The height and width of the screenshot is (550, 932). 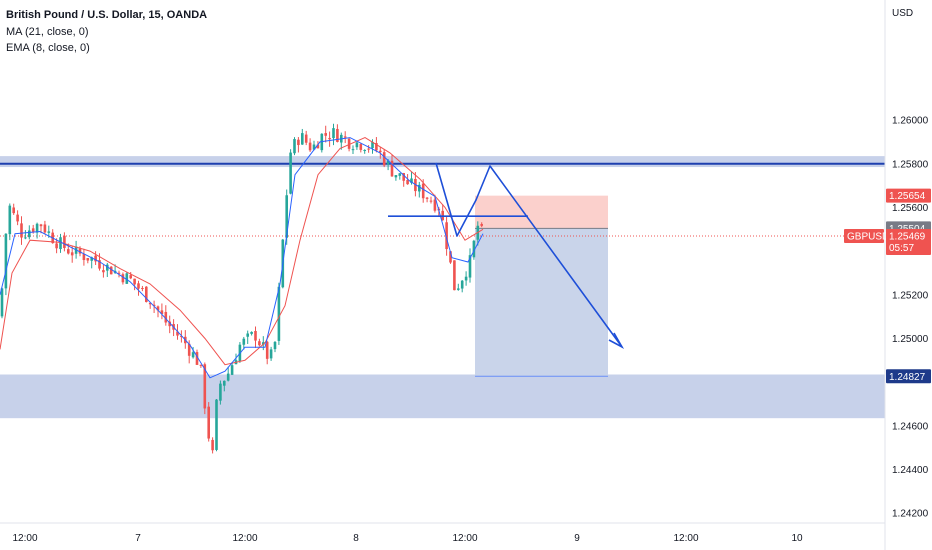 I want to click on drawings, so click(x=506, y=256).